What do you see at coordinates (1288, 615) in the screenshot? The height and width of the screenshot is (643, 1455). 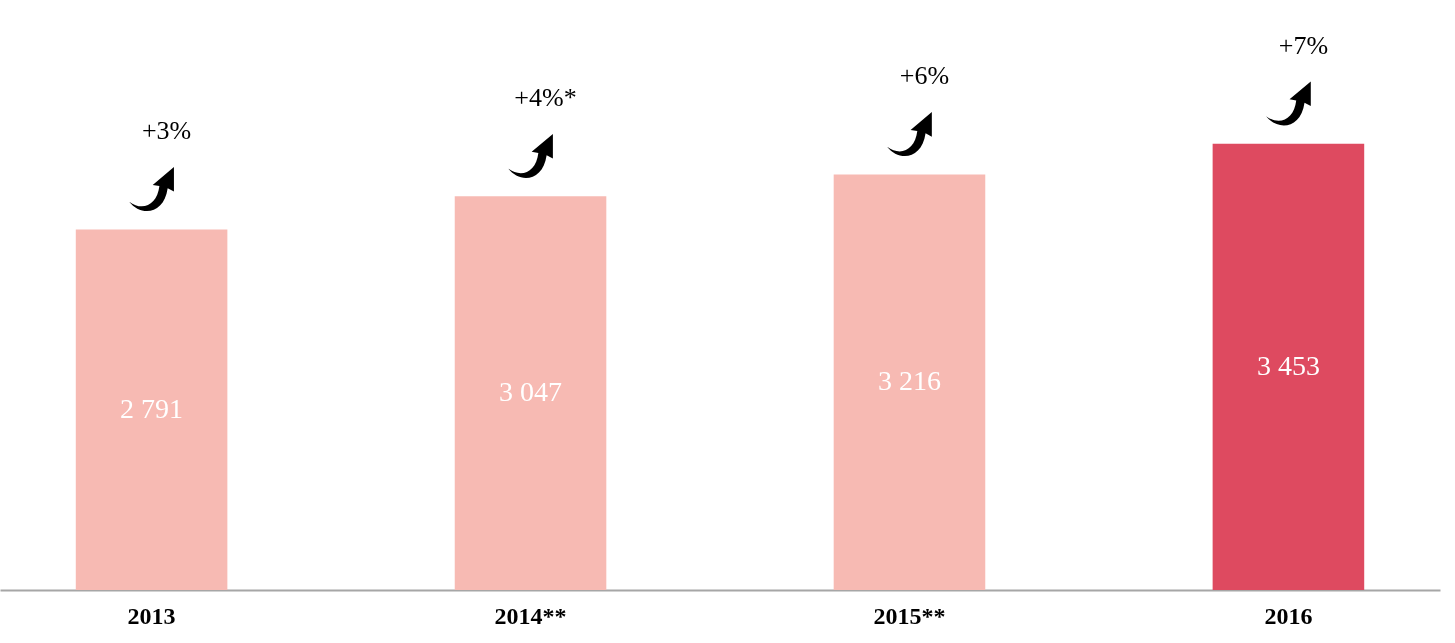 I see `x-tick-label: 2016` at bounding box center [1288, 615].